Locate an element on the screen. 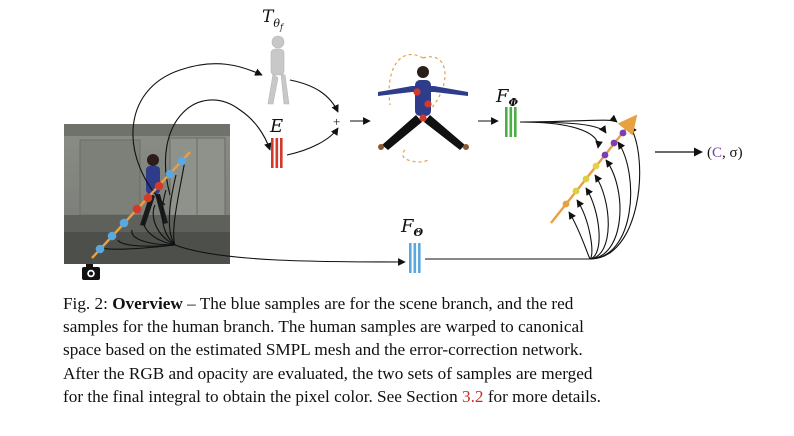 The image size is (794, 436). human-merge-arrows is located at coordinates (568, 131).